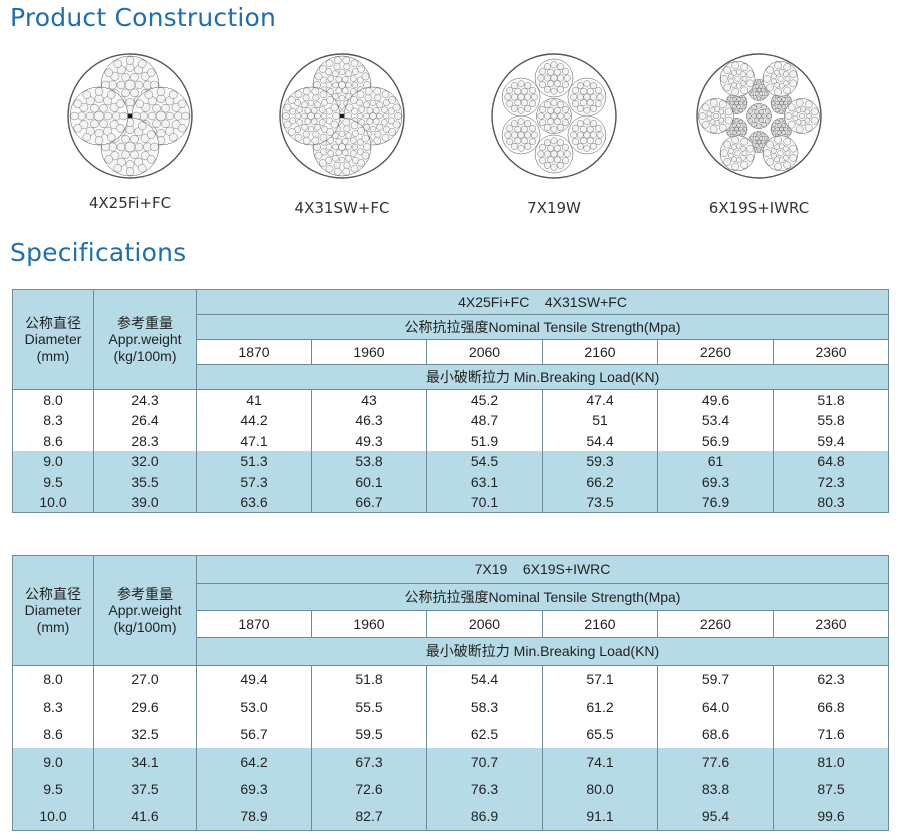 The height and width of the screenshot is (840, 900). What do you see at coordinates (715, 789) in the screenshot?
I see `breaking-load-cell: 83.8` at bounding box center [715, 789].